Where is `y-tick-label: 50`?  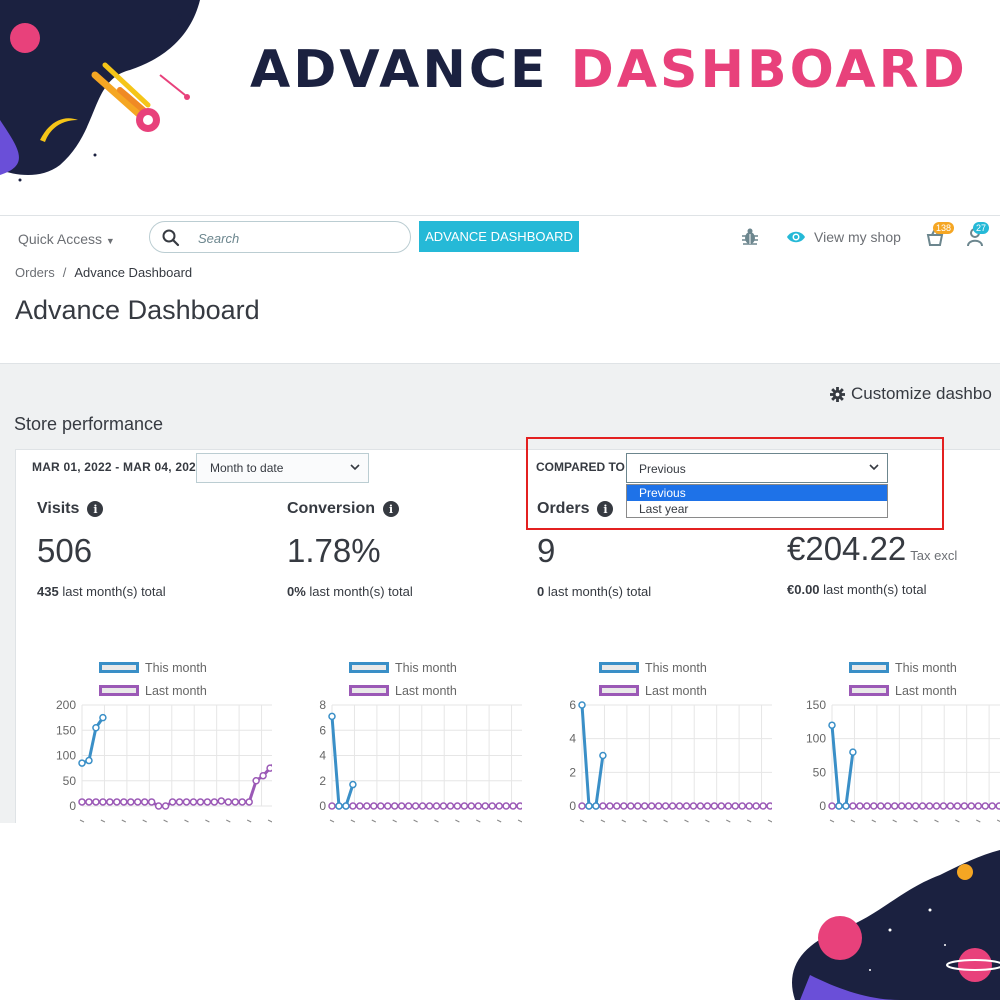
y-tick-label: 50 is located at coordinates (70, 781).